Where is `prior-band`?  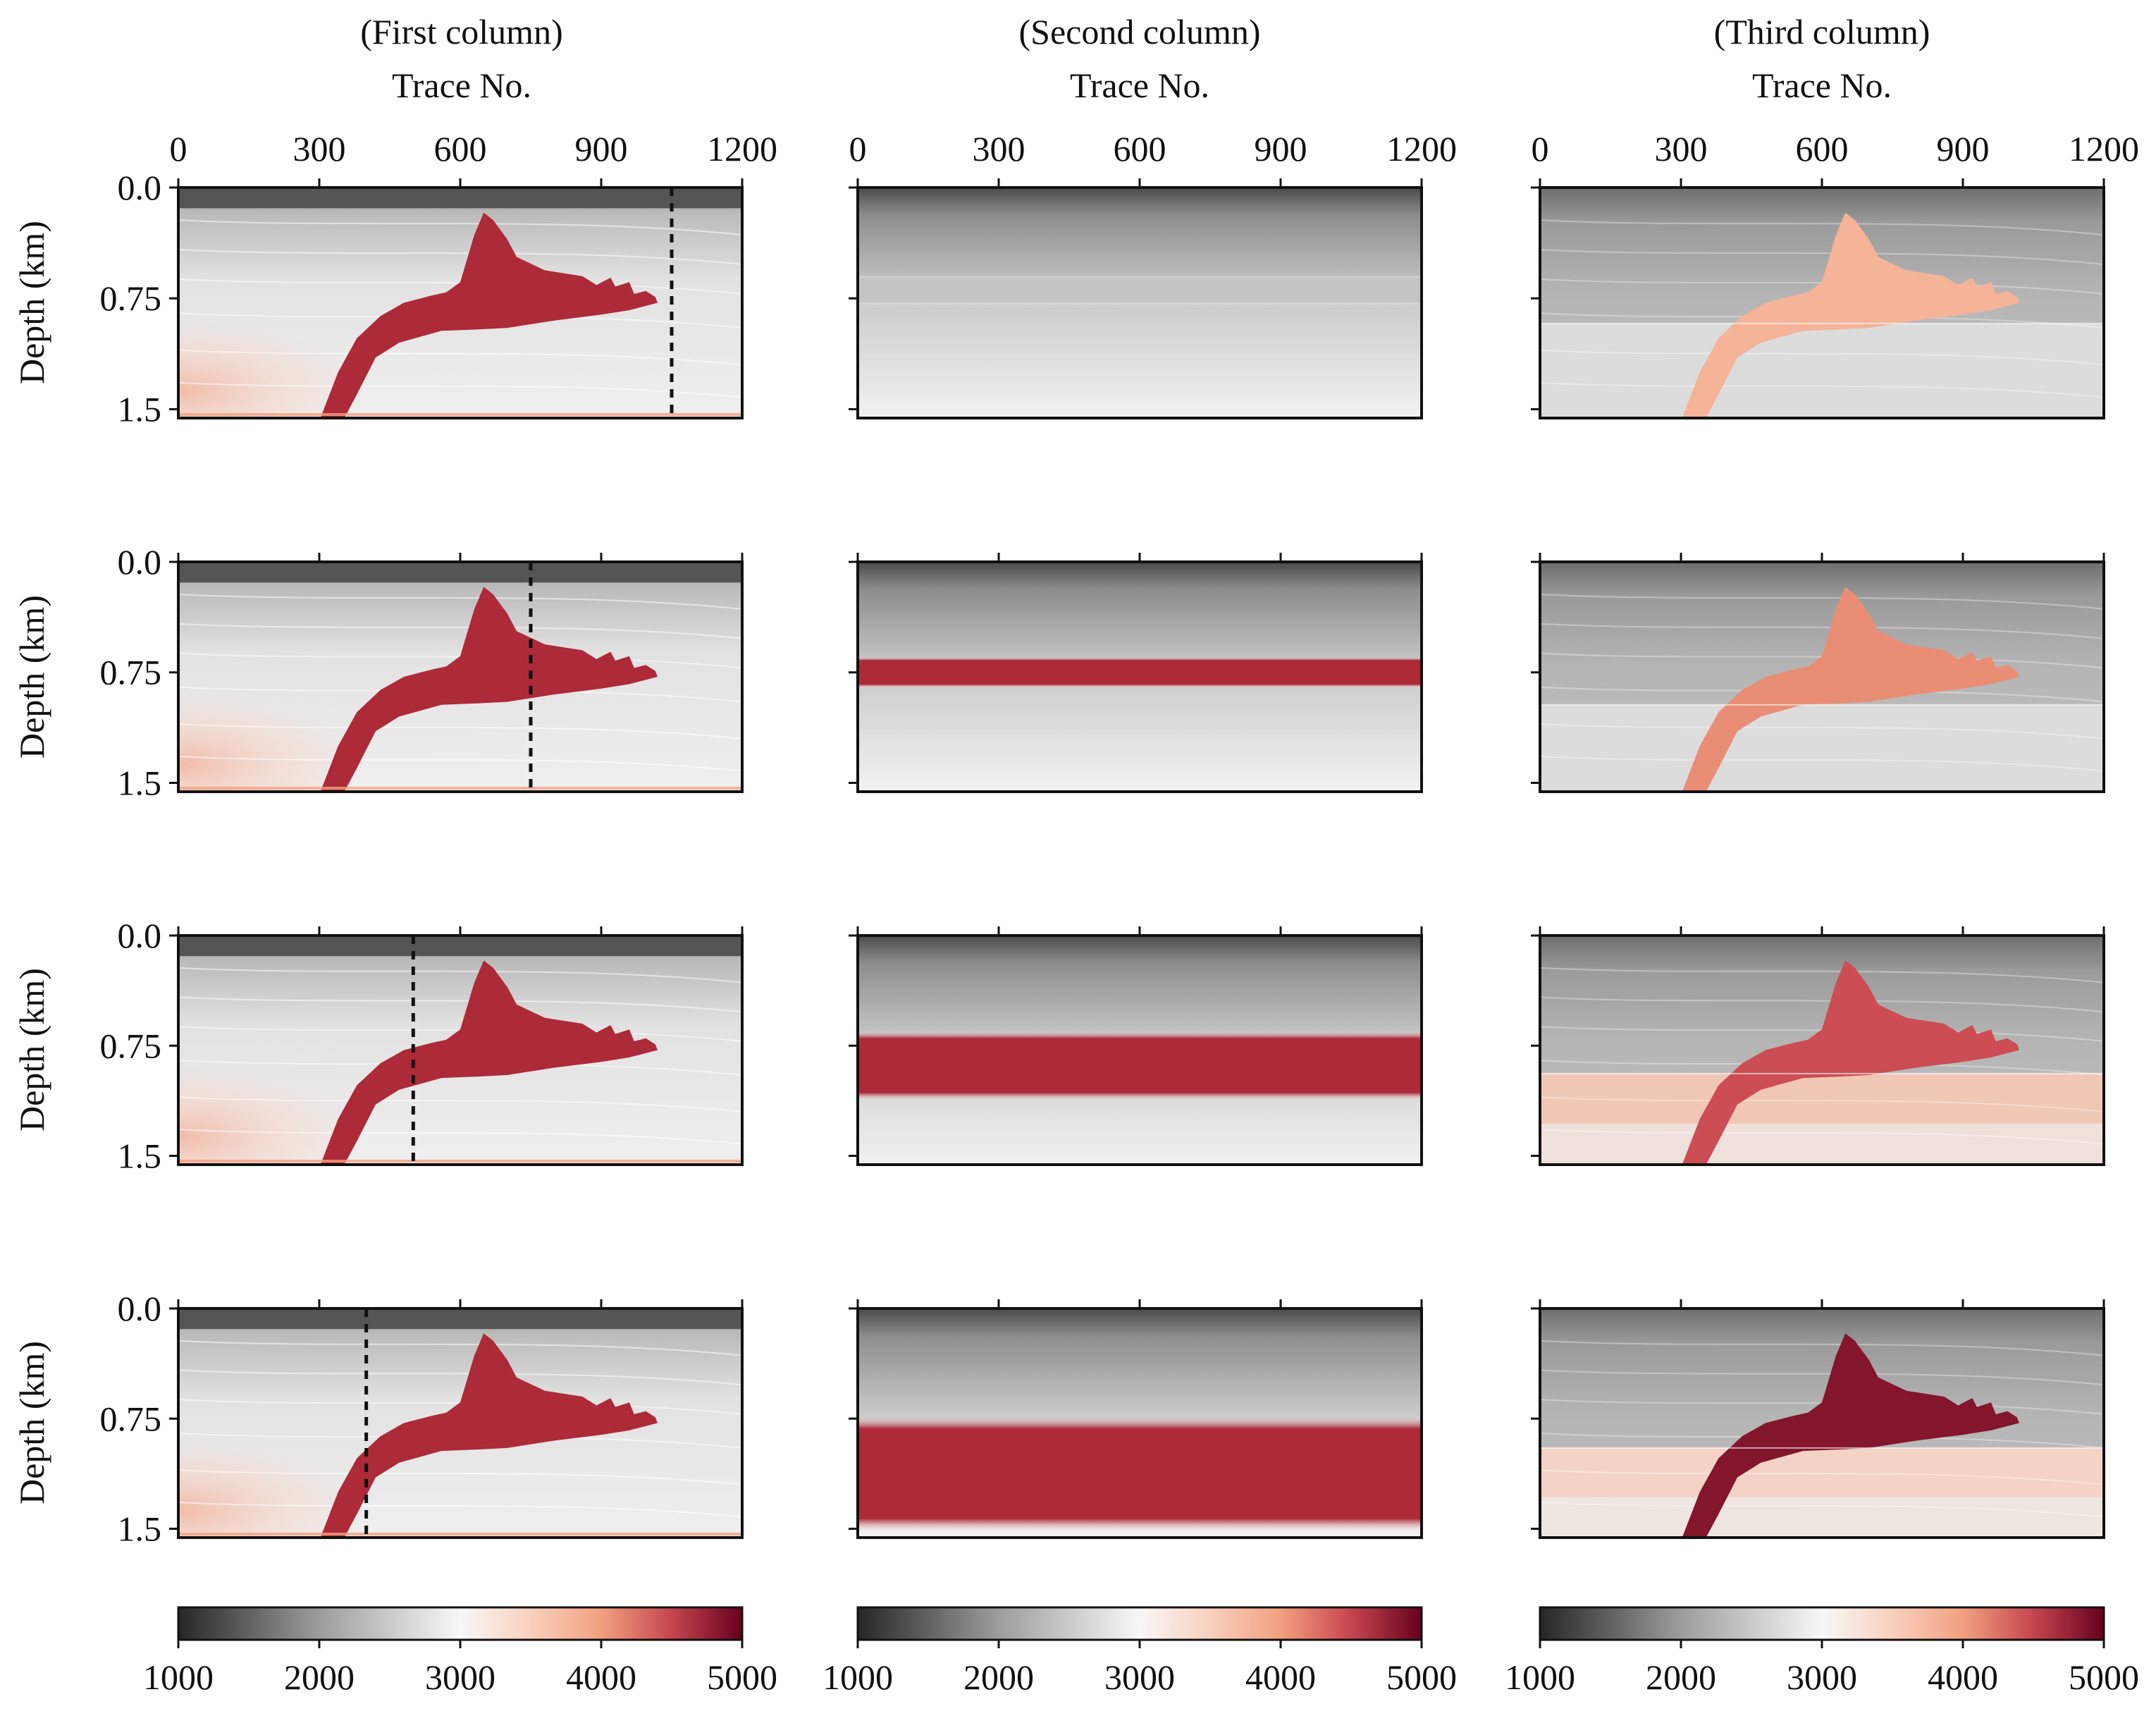 prior-band is located at coordinates (1140, 672).